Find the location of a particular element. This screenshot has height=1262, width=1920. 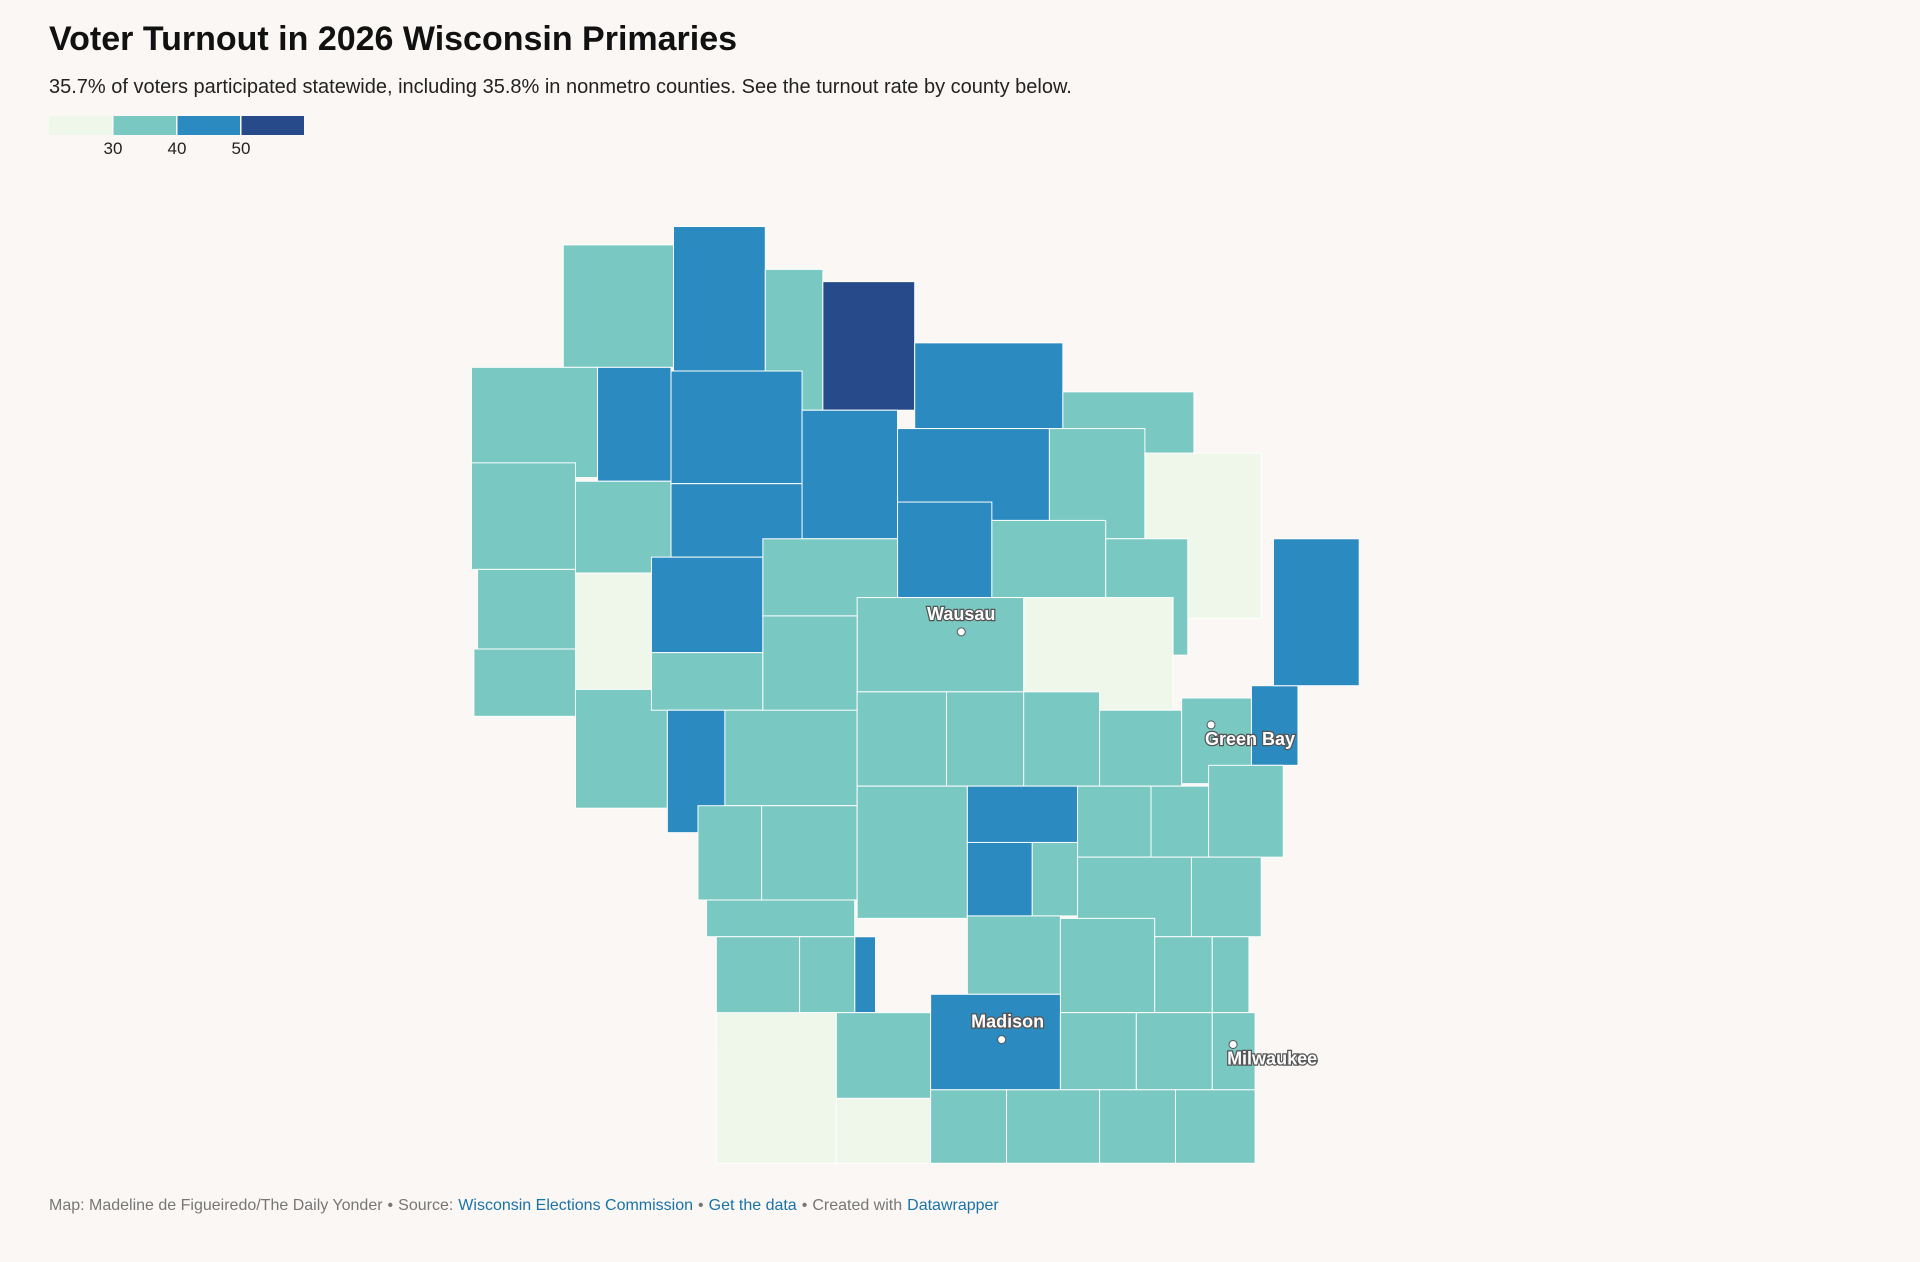

legend-tick-label: 50 is located at coordinates (241, 148).